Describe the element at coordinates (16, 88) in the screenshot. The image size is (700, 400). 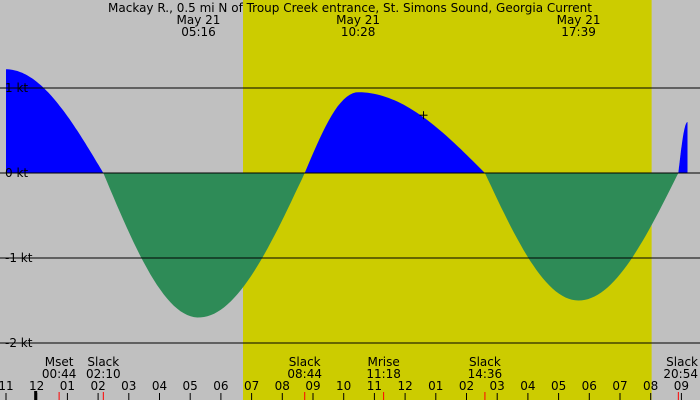
I see `y-tick-label: 1 kt` at that location.